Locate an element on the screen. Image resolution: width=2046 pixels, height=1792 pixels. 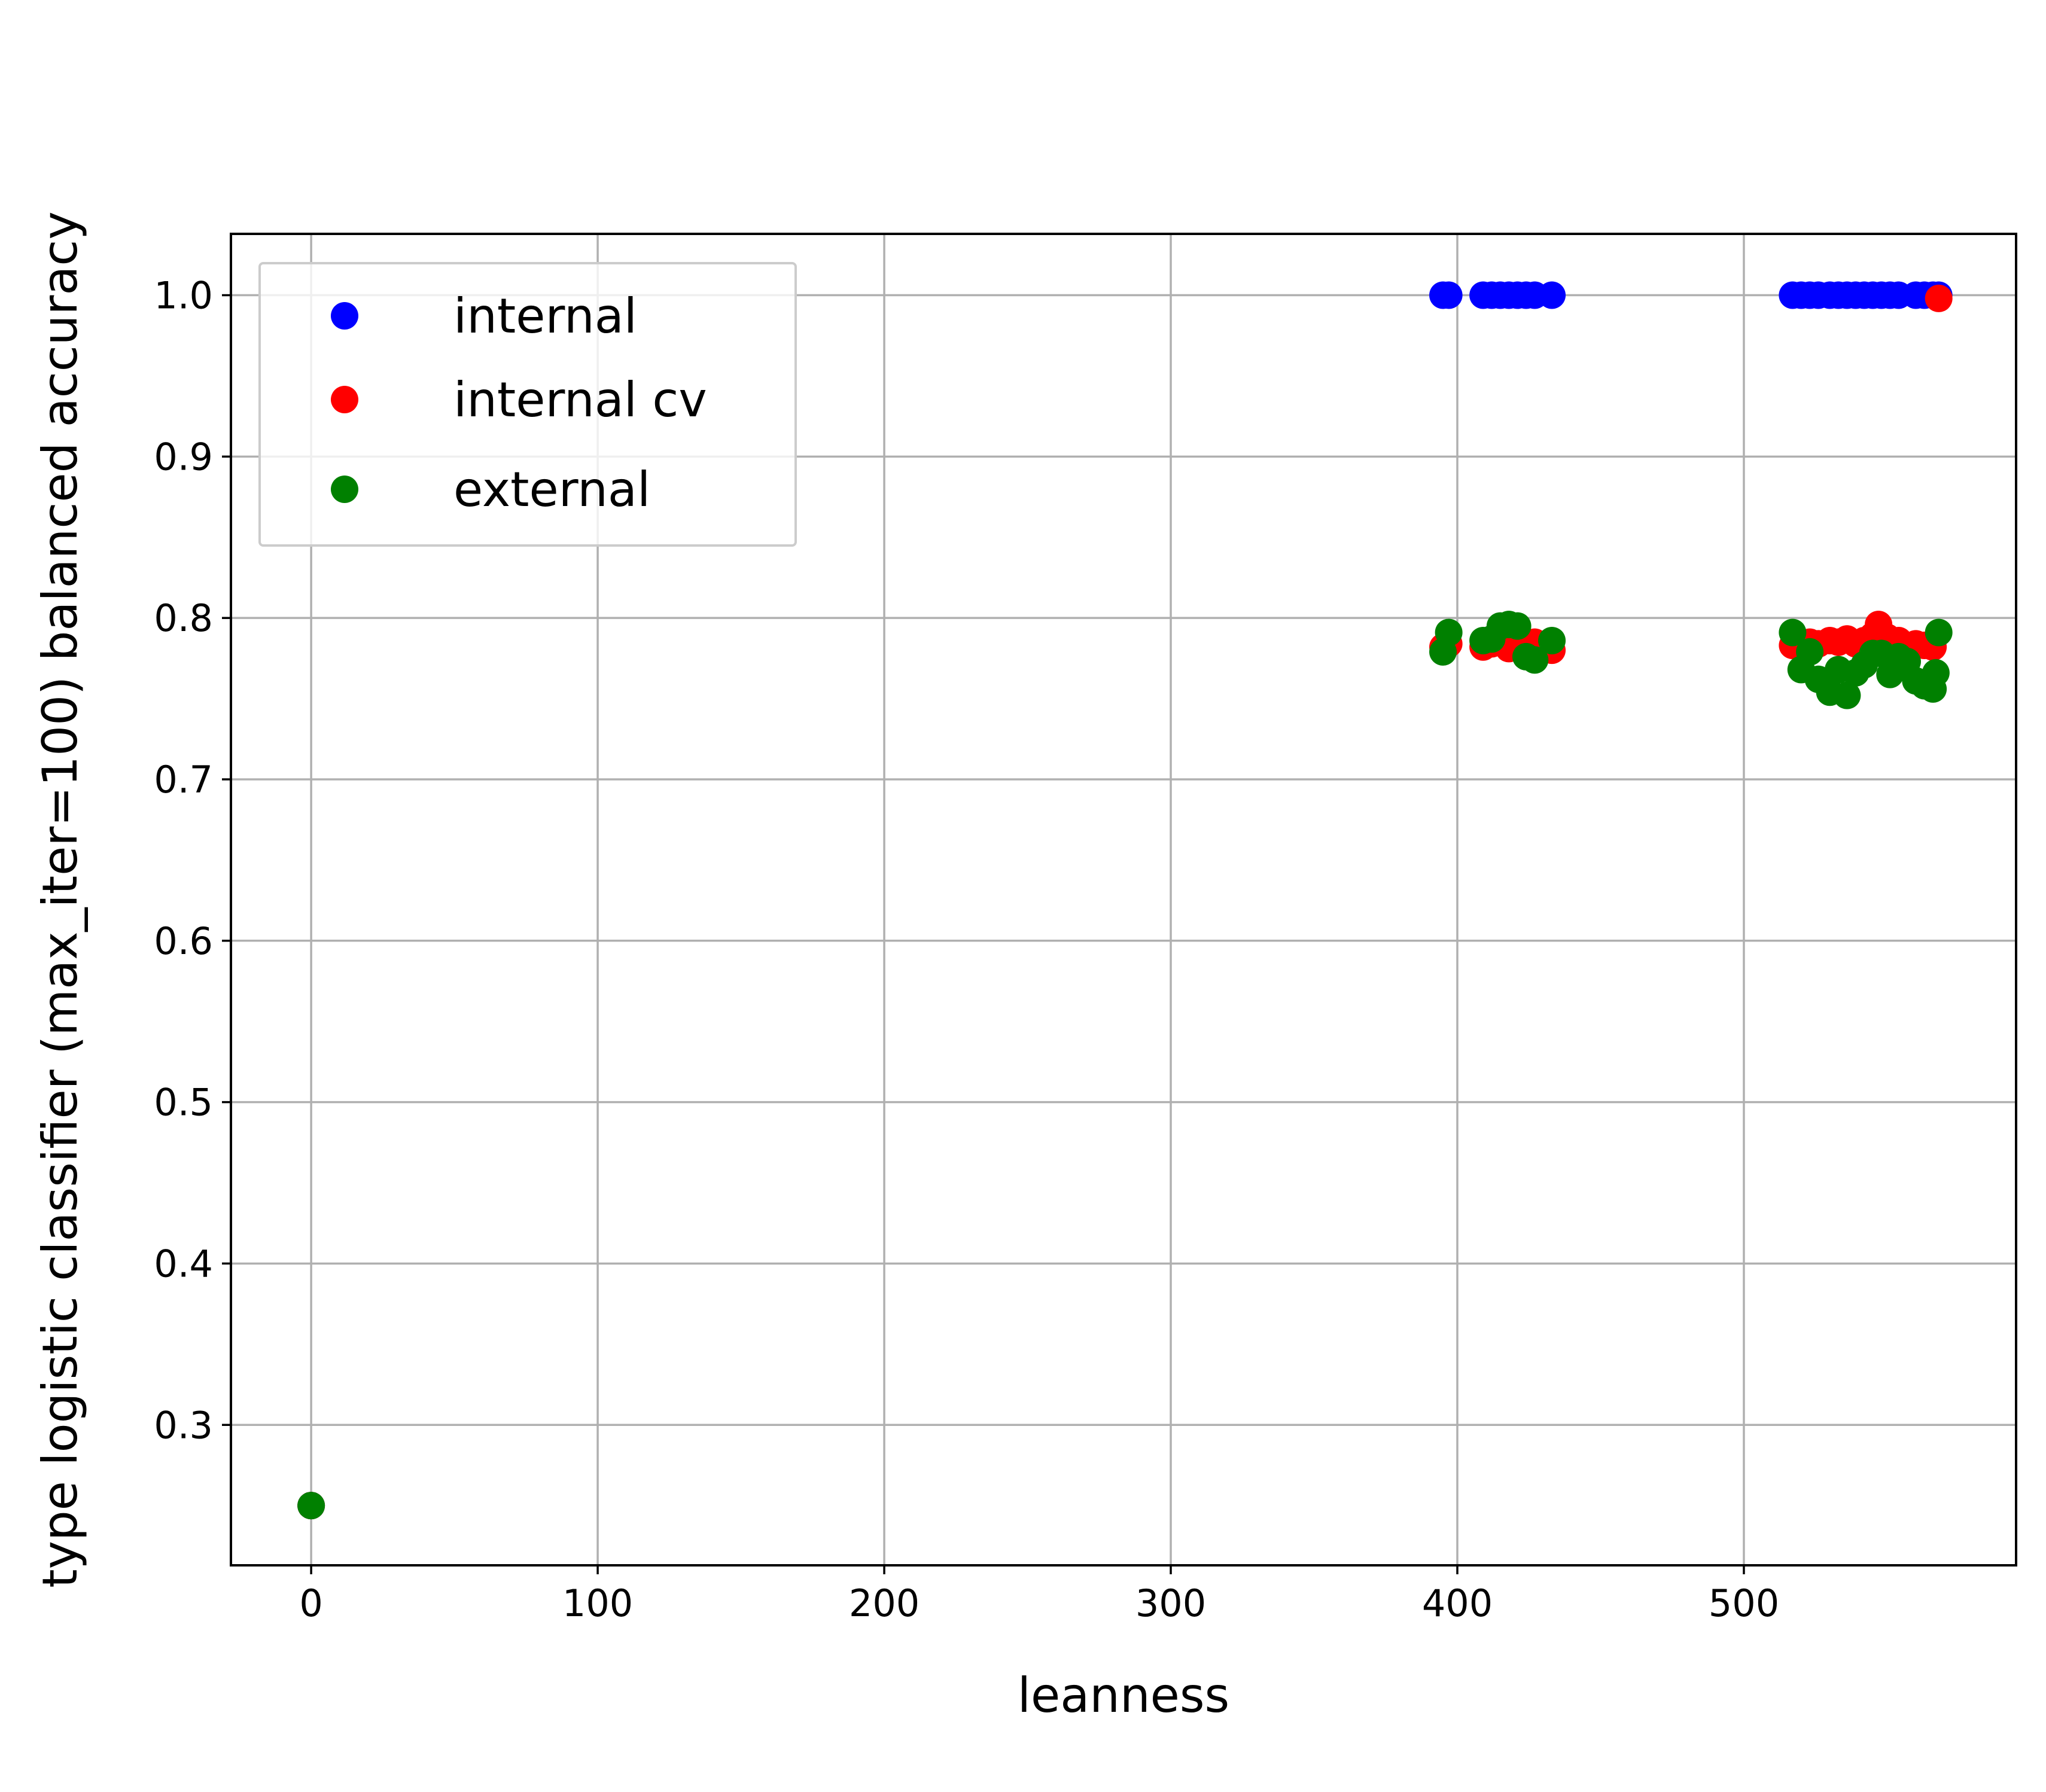
x-tick-label: 200 is located at coordinates (884, 1603).